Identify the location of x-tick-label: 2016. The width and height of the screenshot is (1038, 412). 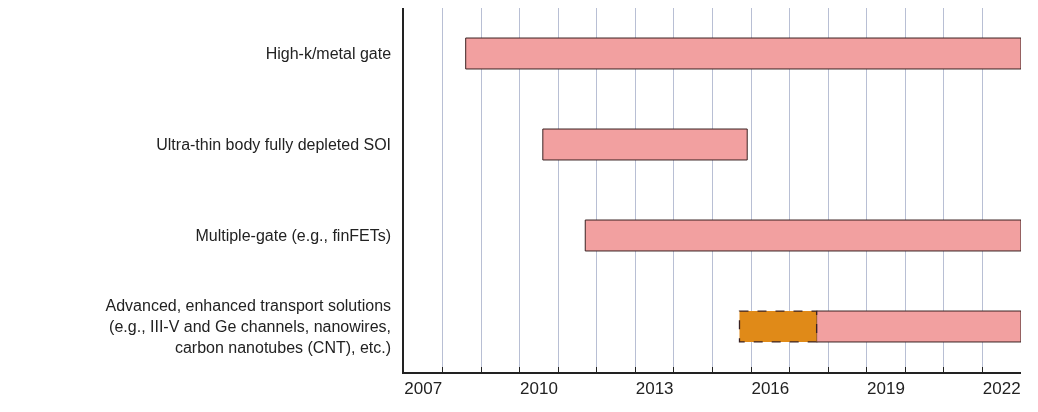
(770, 389).